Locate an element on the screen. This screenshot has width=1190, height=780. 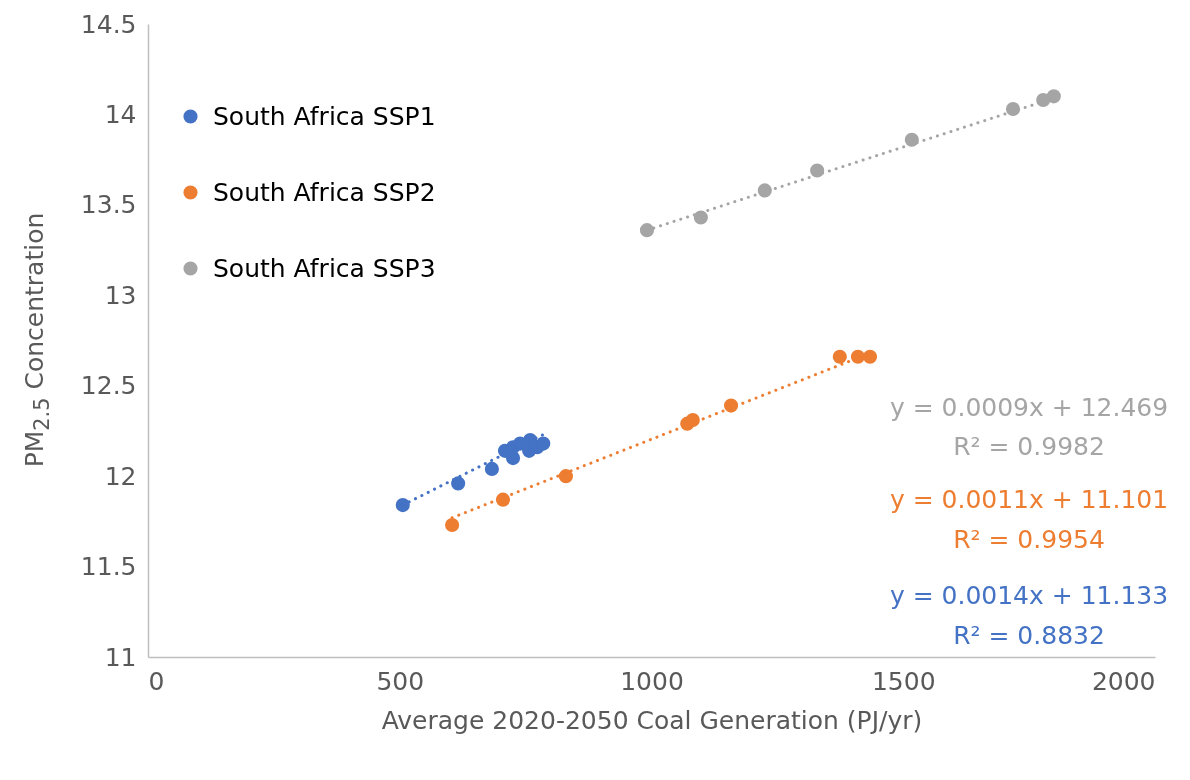
annotation: y = 0.0009x + 12.469 is located at coordinates (1029, 407).